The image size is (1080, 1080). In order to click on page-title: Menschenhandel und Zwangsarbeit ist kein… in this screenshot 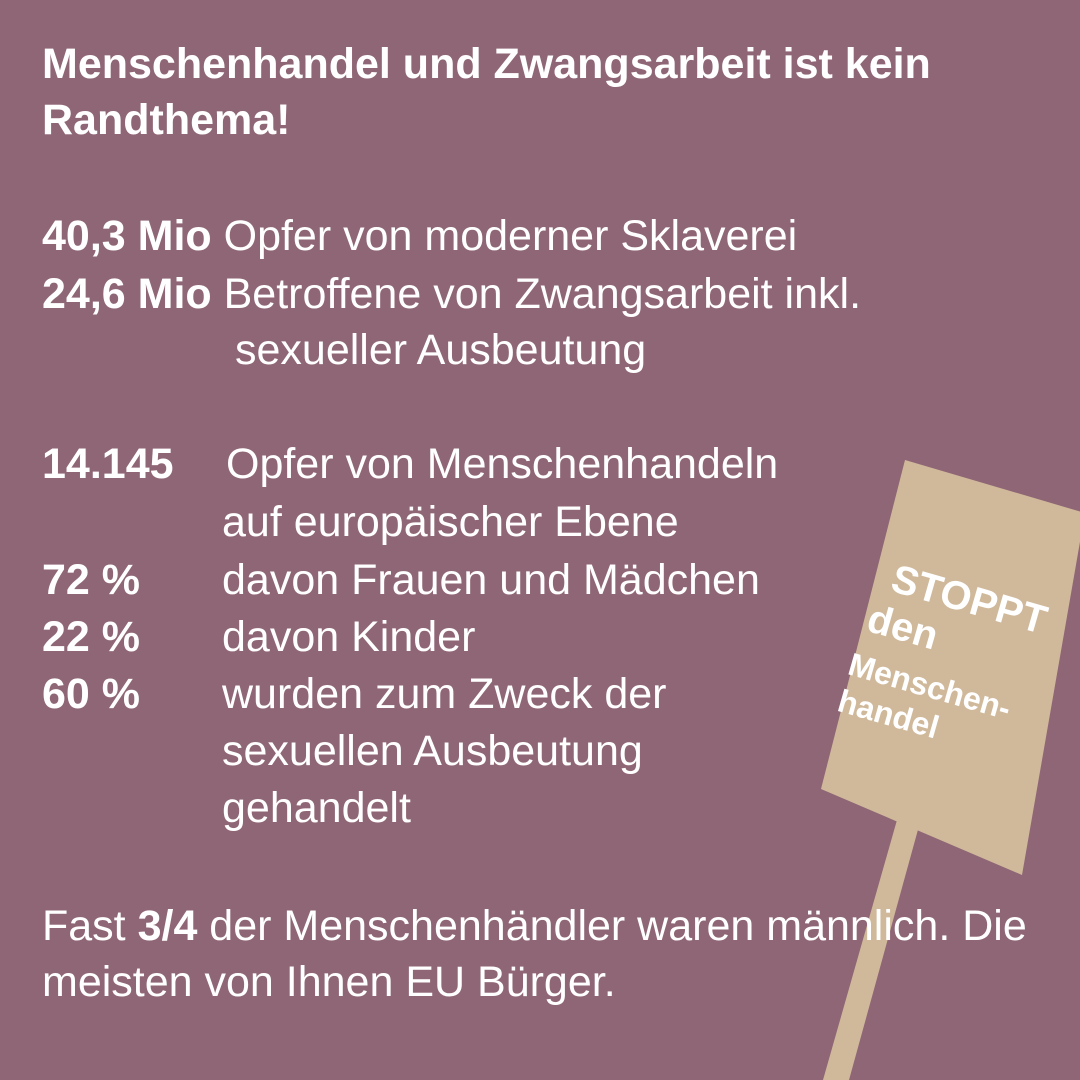, I will do `click(486, 92)`.